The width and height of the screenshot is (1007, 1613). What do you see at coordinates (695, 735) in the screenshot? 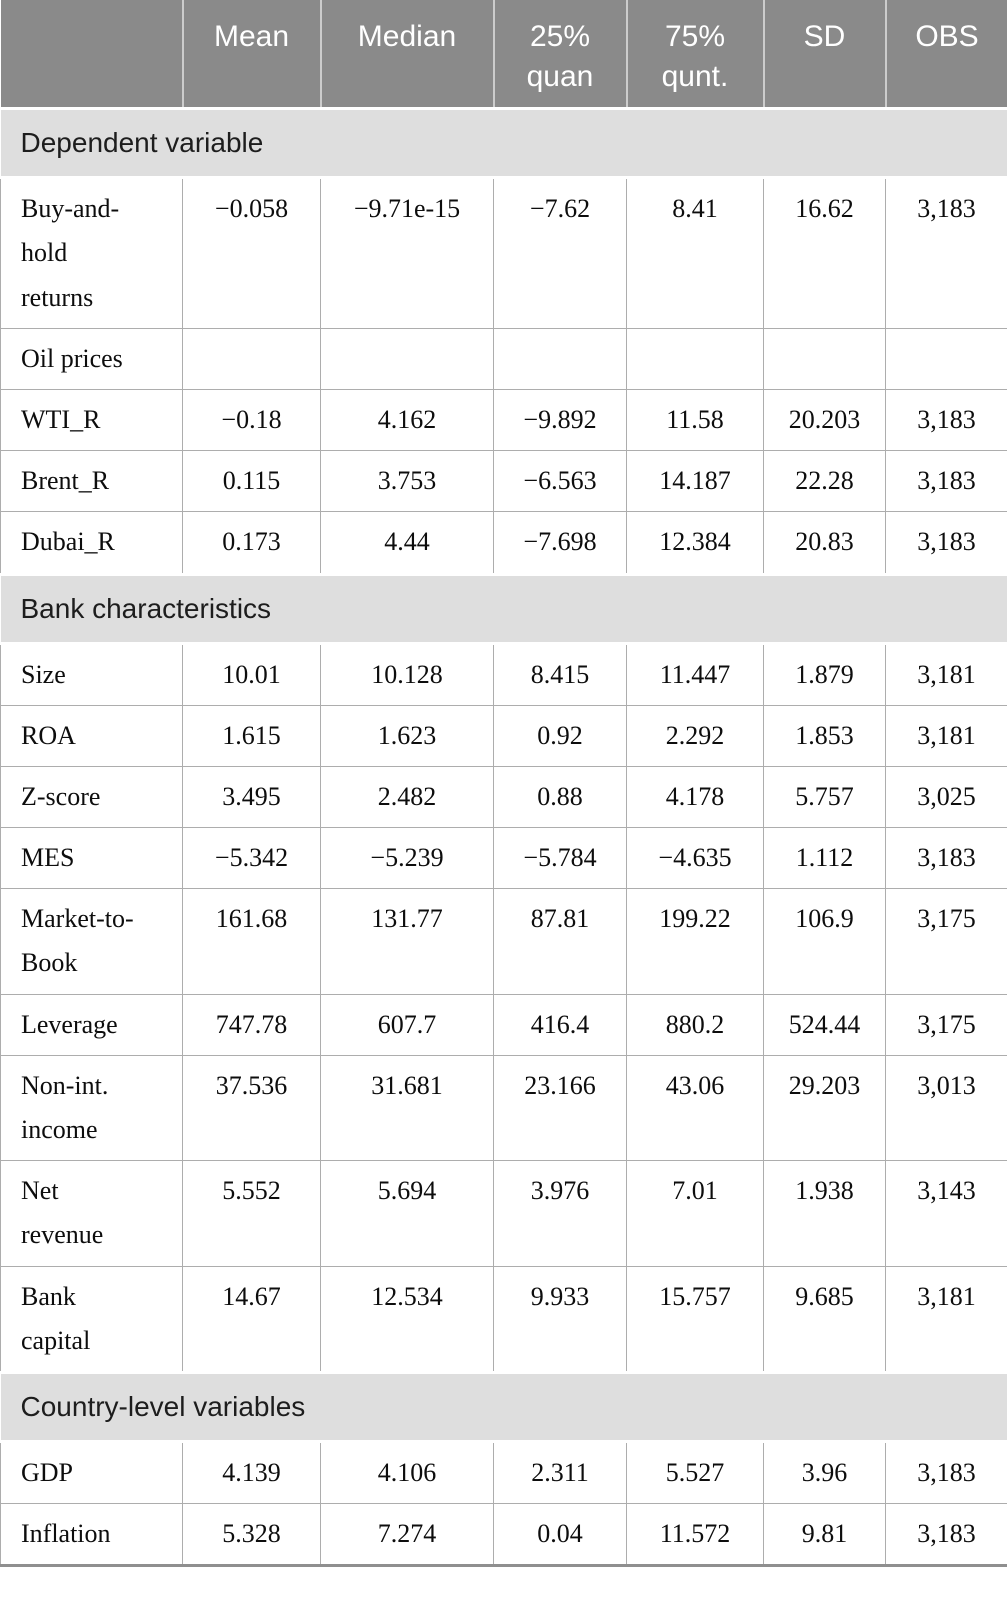
I see `value-cell: 2.292` at bounding box center [695, 735].